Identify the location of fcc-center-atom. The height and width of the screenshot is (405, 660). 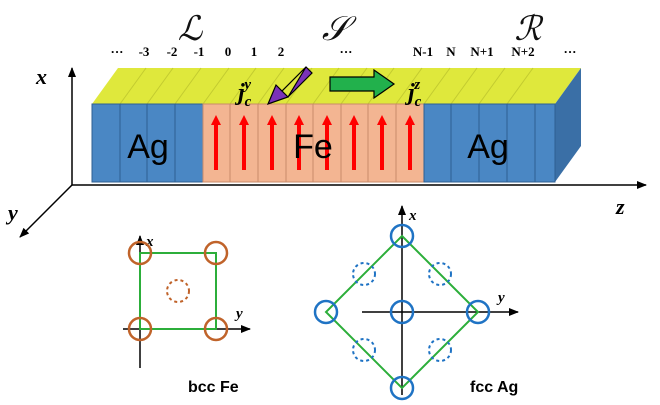
(402, 312).